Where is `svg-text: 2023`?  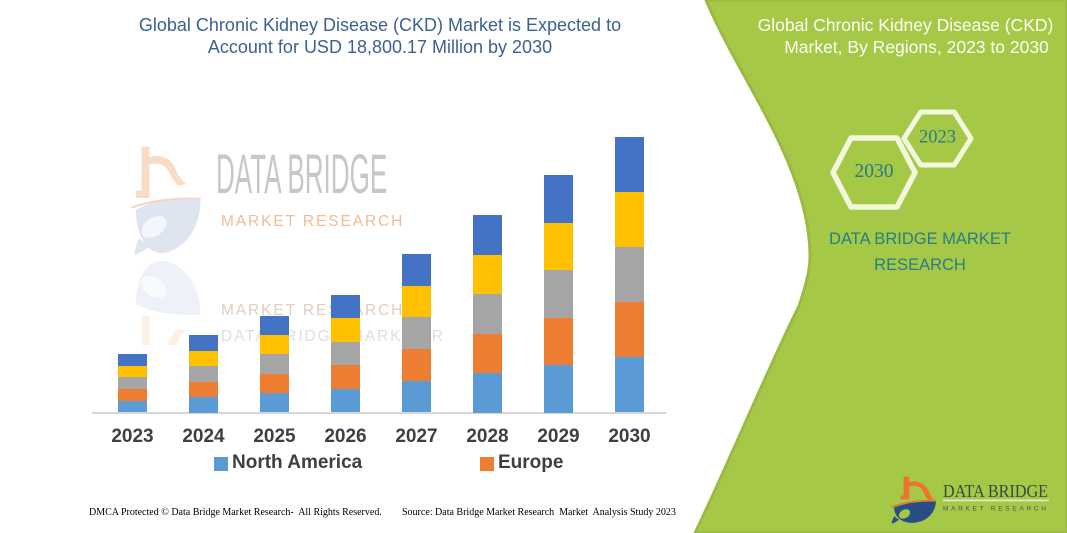 svg-text: 2023 is located at coordinates (937, 138).